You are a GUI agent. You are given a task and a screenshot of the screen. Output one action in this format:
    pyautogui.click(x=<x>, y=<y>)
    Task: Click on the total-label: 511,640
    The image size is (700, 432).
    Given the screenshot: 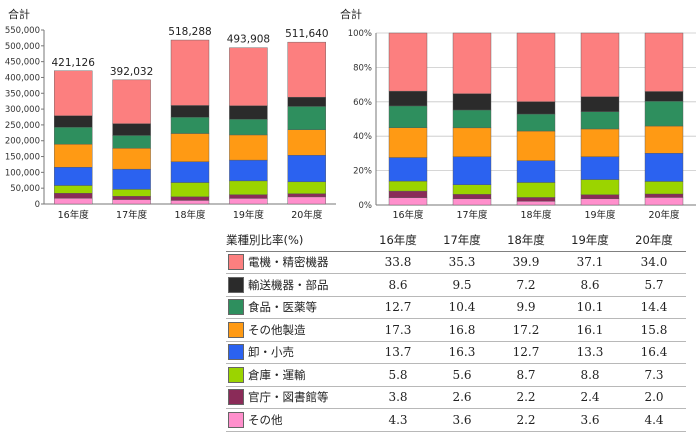 What is the action you would take?
    pyautogui.click(x=306, y=34)
    